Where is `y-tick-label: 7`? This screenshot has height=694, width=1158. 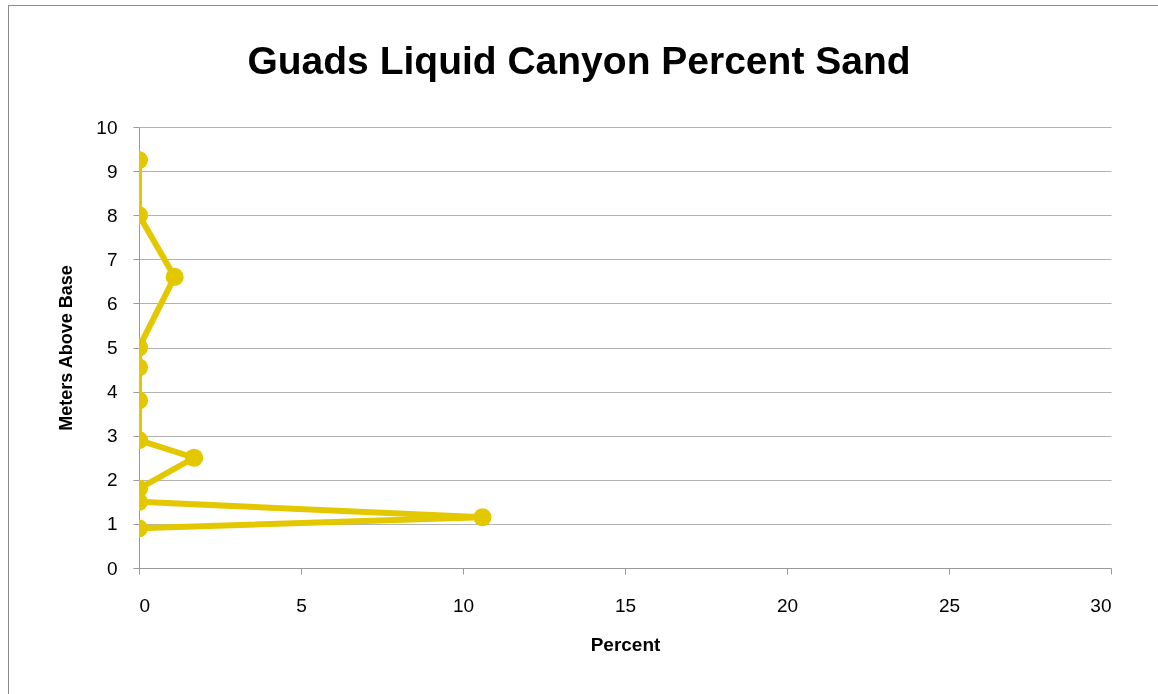 y-tick-label: 7 is located at coordinates (112, 259).